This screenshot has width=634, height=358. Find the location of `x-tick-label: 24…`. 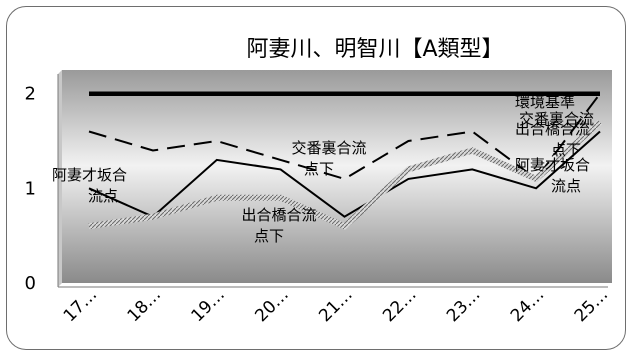

x-tick-label: 24… is located at coordinates (527, 305).